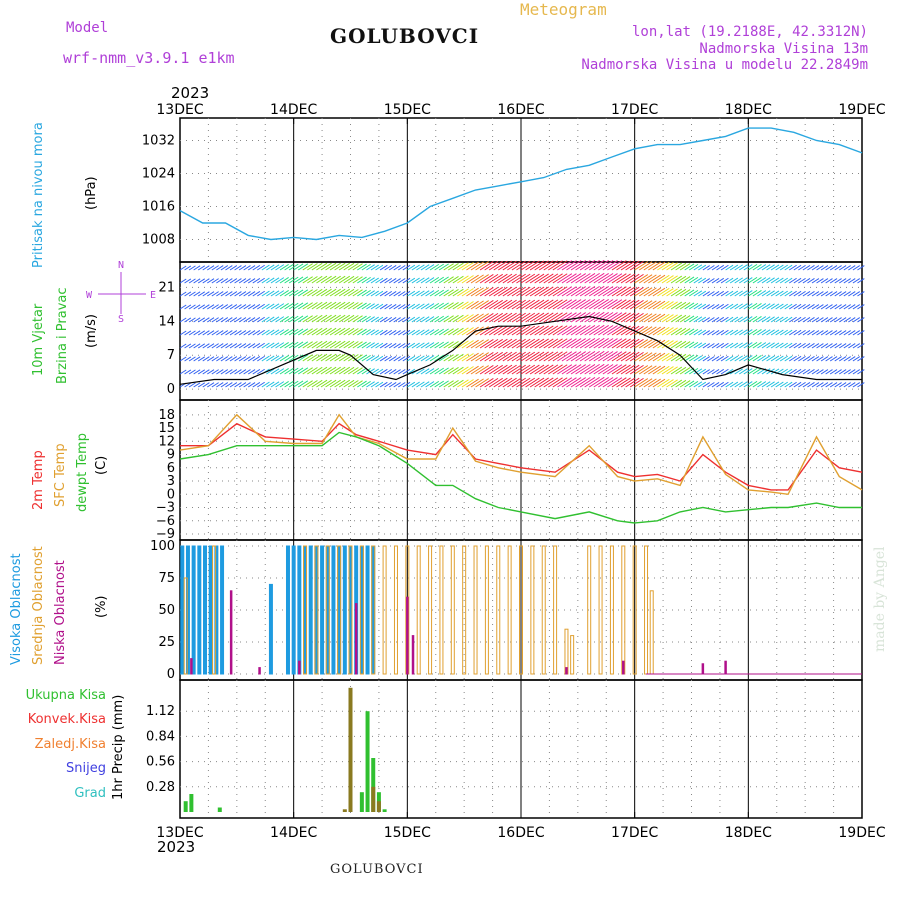 This screenshot has width=900, height=900. I want to click on wind-unit: (m/s), so click(91, 331).